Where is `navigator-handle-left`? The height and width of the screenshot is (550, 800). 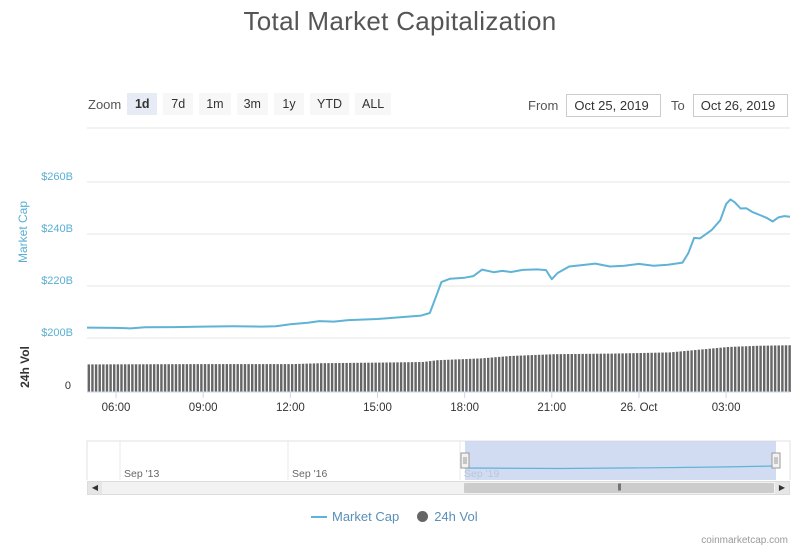
navigator-handle-left is located at coordinates (465, 460).